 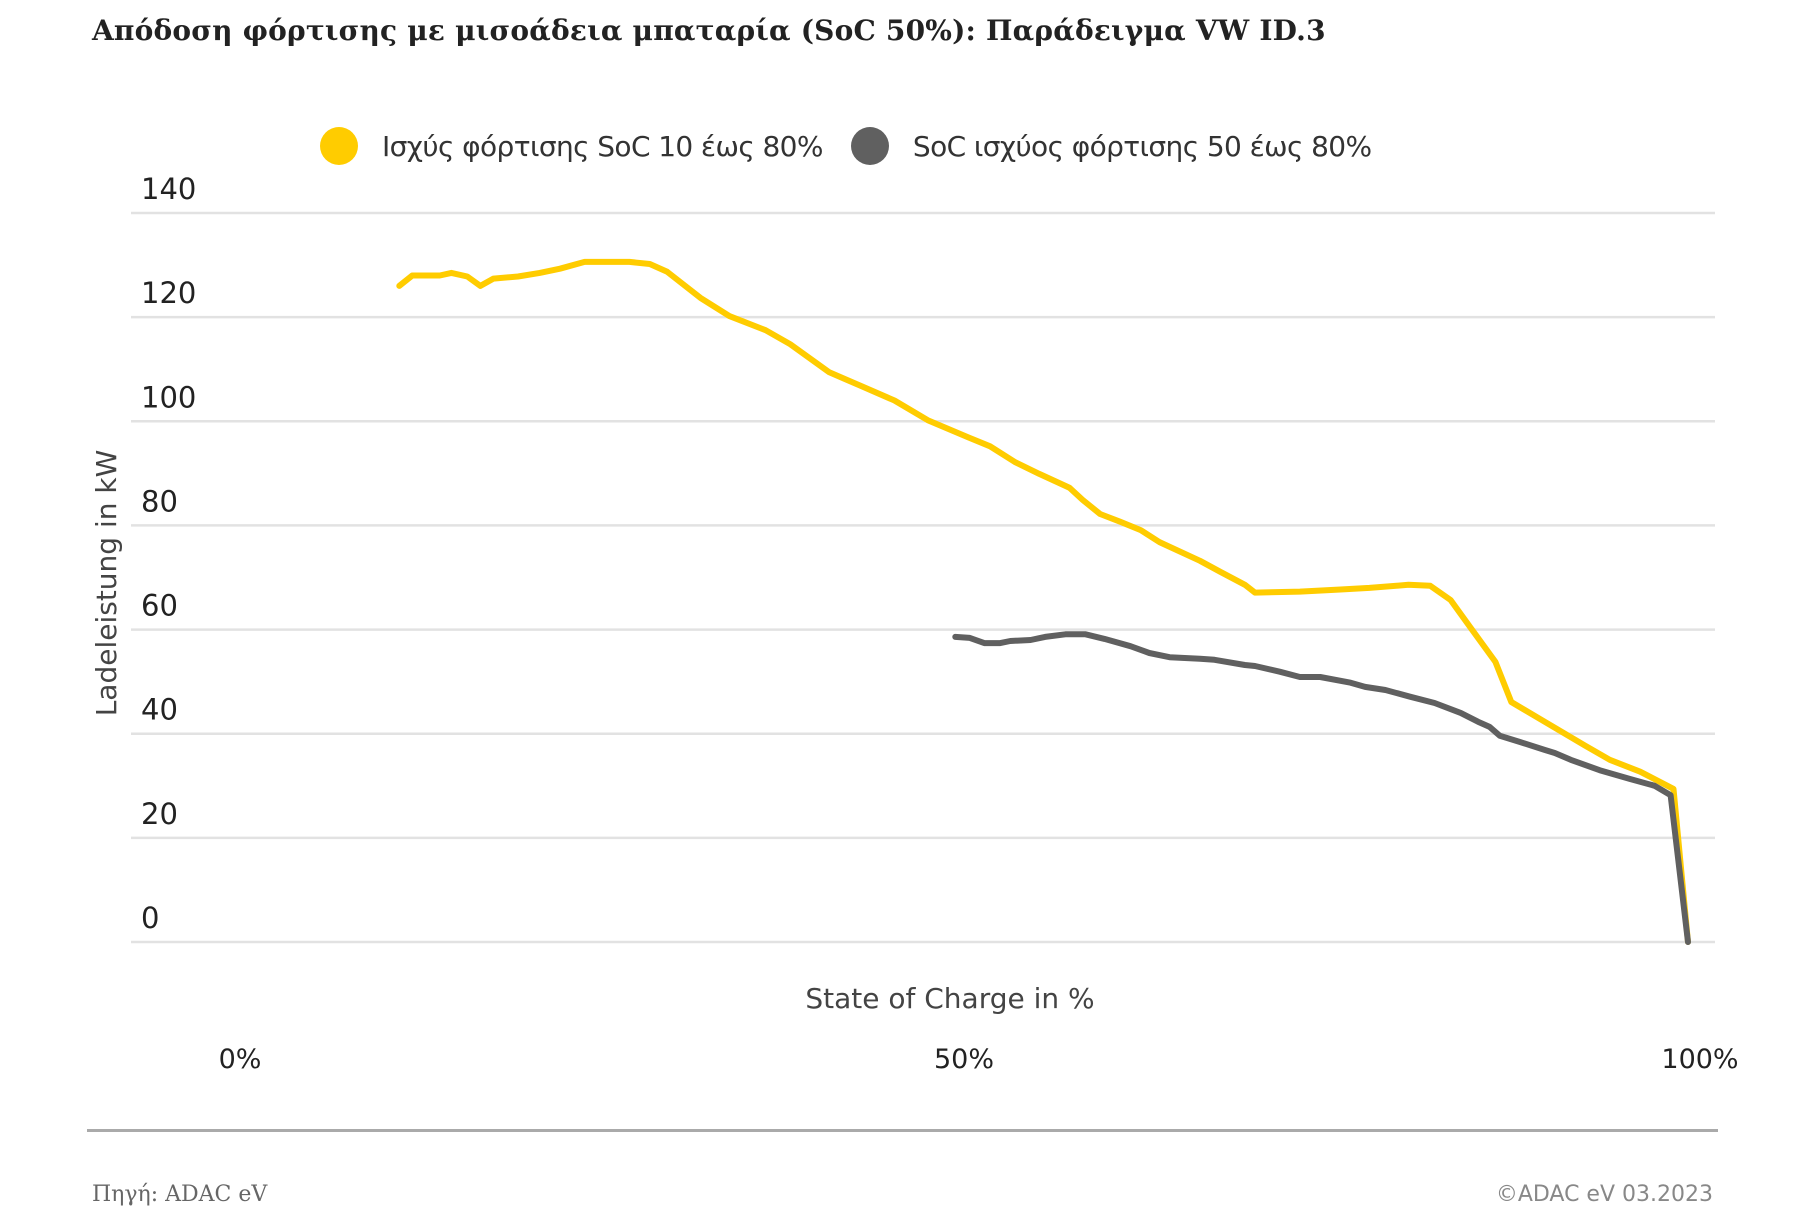 What do you see at coordinates (1699, 1059) in the screenshot?
I see `x-tick-label: 100%` at bounding box center [1699, 1059].